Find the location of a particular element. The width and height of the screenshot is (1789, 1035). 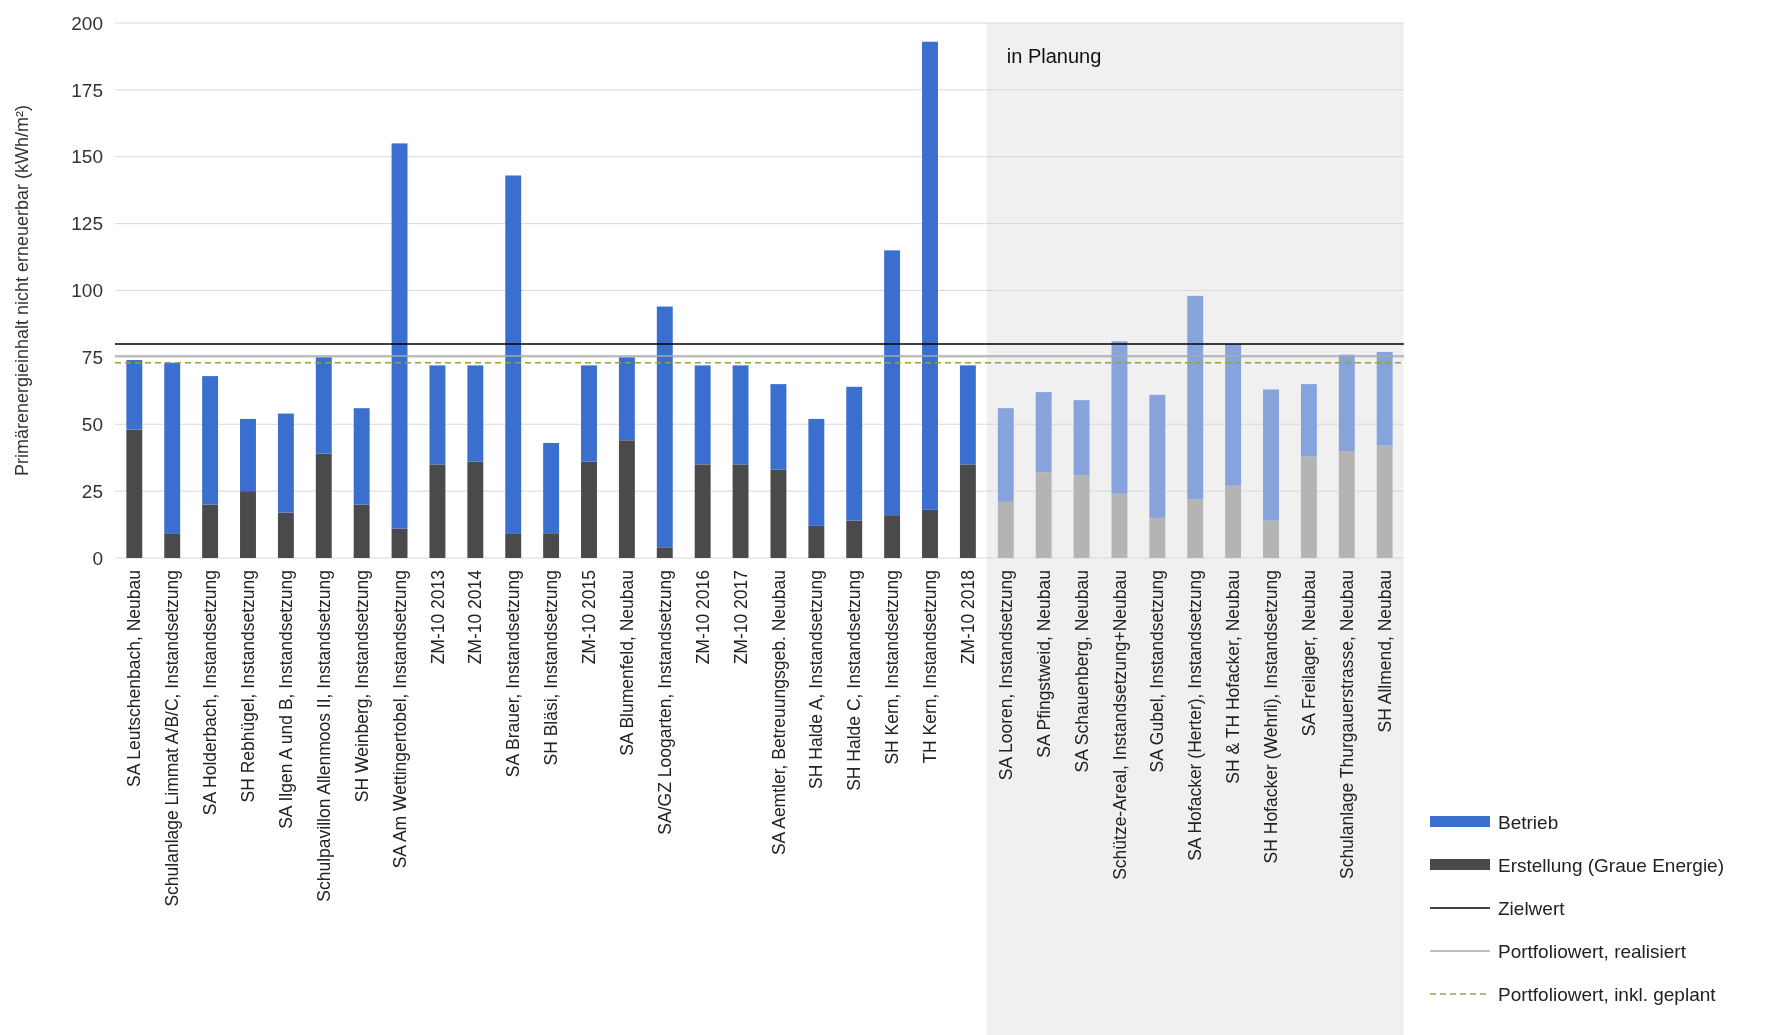

y-axis-title: Primärenergieinhalt nicht erneuerbar (kWh/m²) is located at coordinates (22, 290).